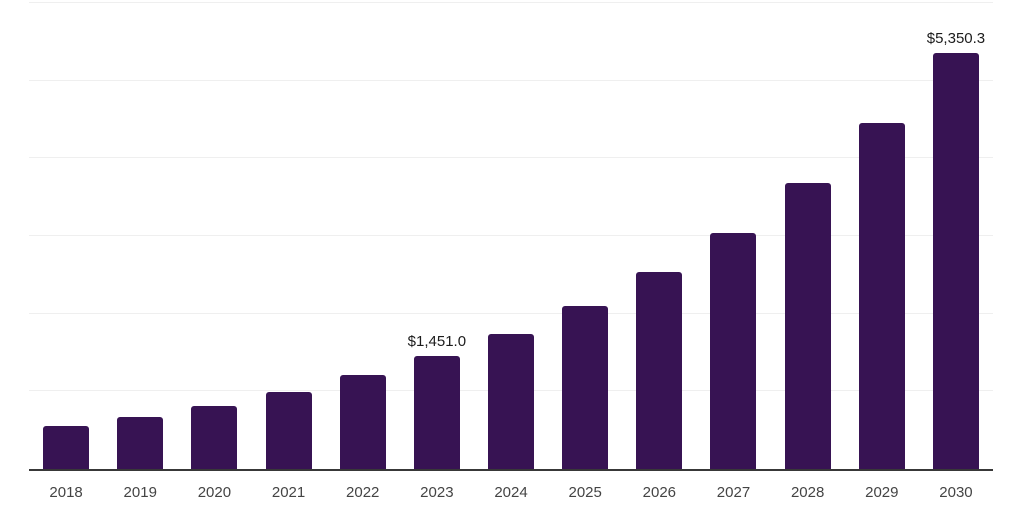 This screenshot has width=1024, height=512. I want to click on bar-column-2021, so click(288, 236).